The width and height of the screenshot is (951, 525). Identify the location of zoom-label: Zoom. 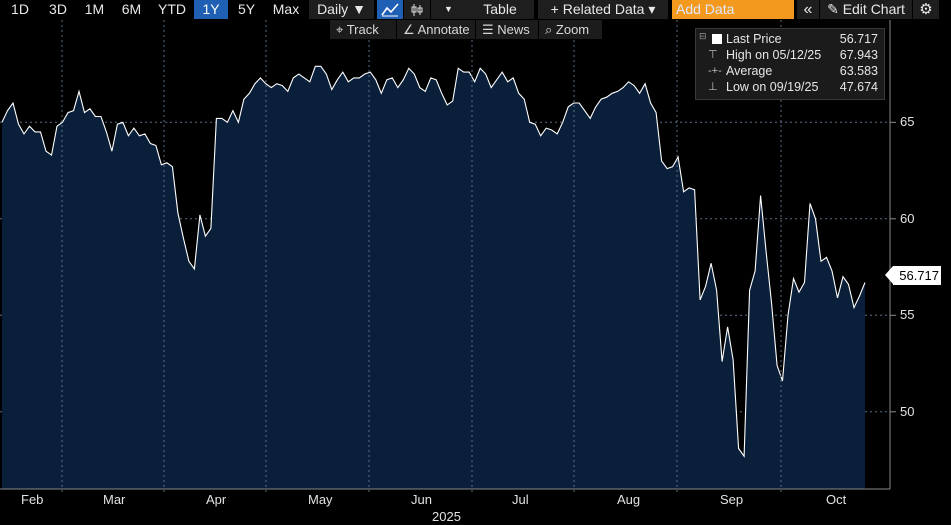
(572, 29).